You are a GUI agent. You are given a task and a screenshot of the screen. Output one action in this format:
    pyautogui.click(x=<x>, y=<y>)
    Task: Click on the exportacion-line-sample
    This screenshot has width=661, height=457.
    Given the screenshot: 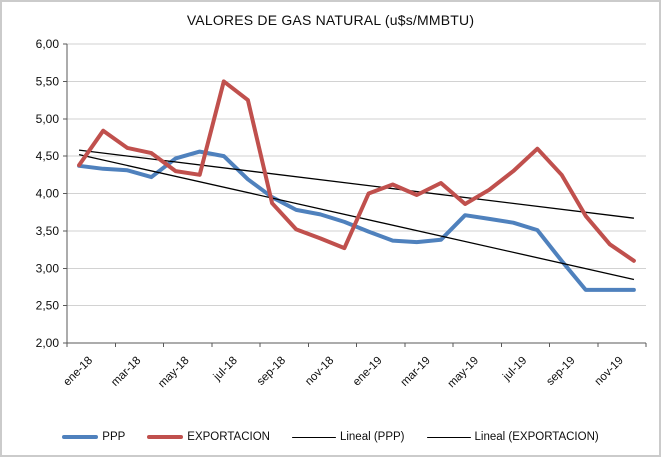 What is the action you would take?
    pyautogui.click(x=165, y=437)
    